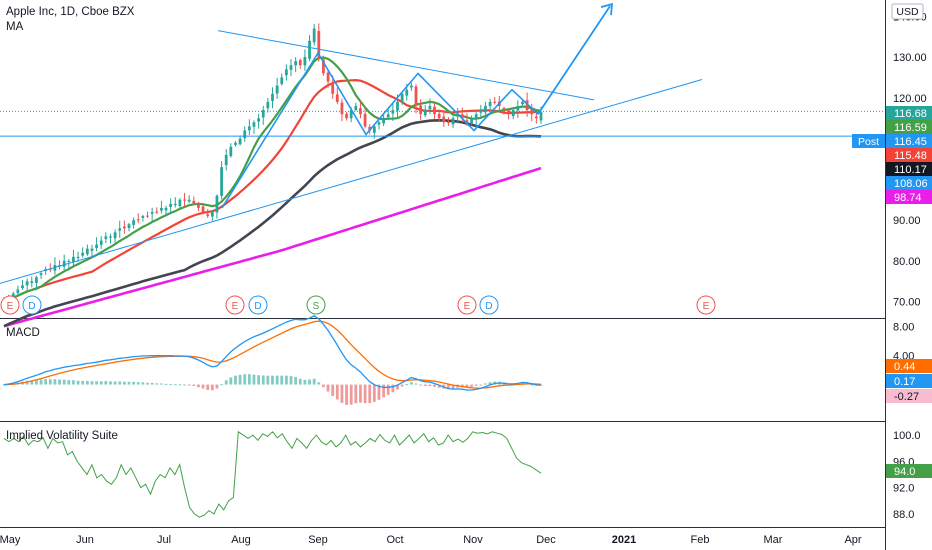 The width and height of the screenshot is (932, 550). Describe the element at coordinates (272, 360) in the screenshot. I see `macd-pane` at that location.